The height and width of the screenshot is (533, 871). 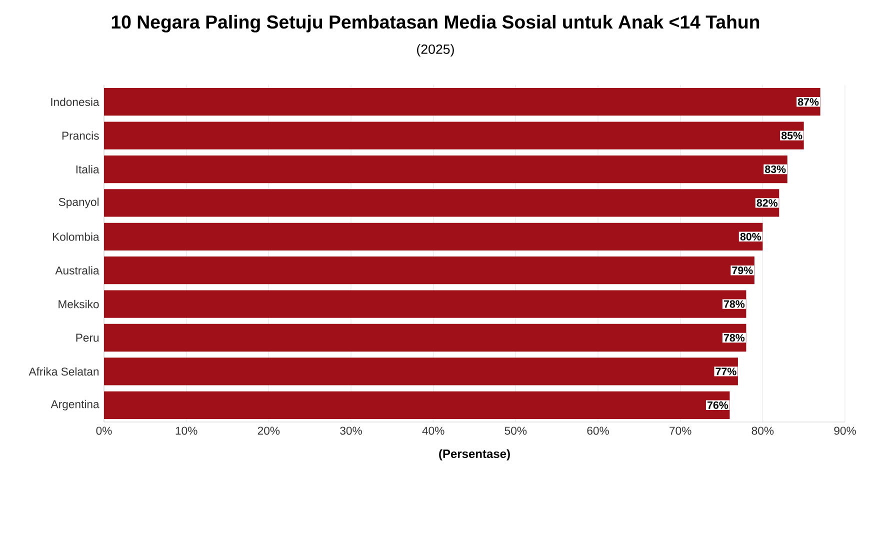 I want to click on x-tick-label: 60%, so click(x=598, y=430).